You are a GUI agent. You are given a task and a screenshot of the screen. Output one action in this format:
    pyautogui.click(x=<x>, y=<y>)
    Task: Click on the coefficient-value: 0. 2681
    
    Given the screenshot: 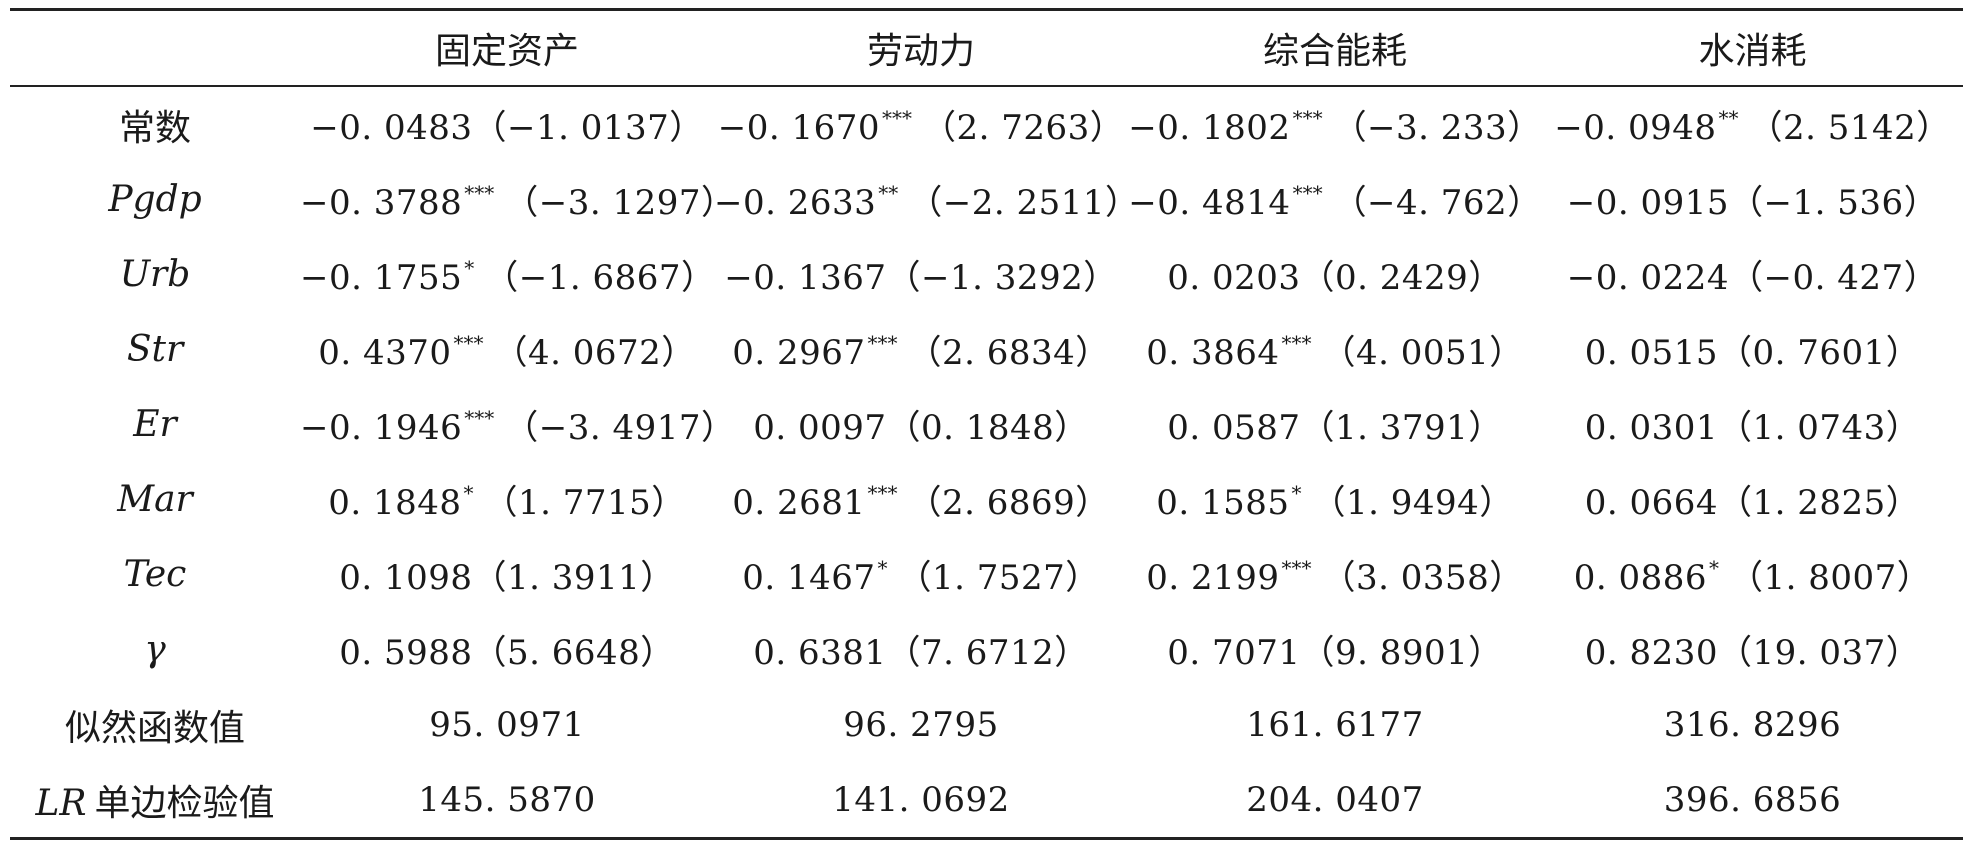 What is the action you would take?
    pyautogui.click(x=799, y=503)
    